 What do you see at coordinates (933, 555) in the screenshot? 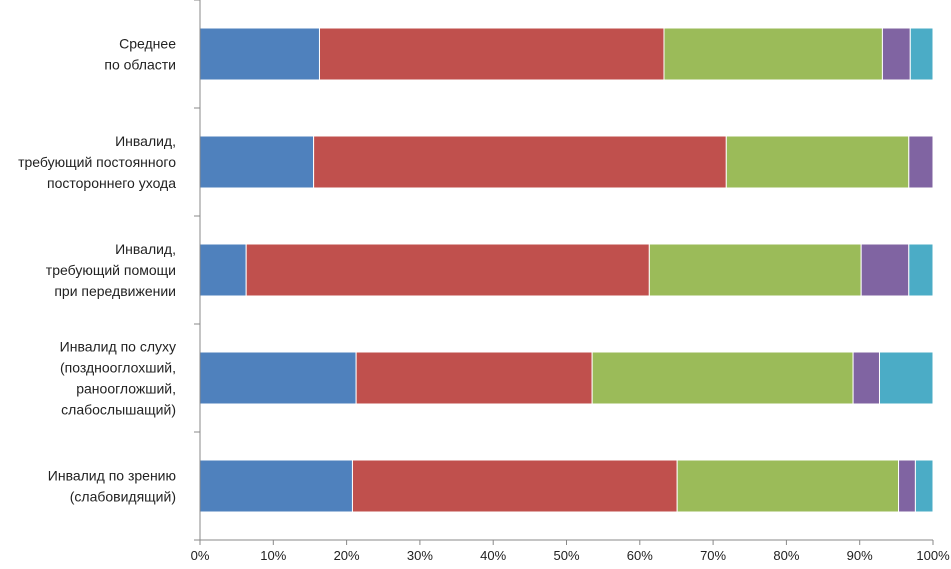
I see `x-tick-label: 100%` at bounding box center [933, 555].